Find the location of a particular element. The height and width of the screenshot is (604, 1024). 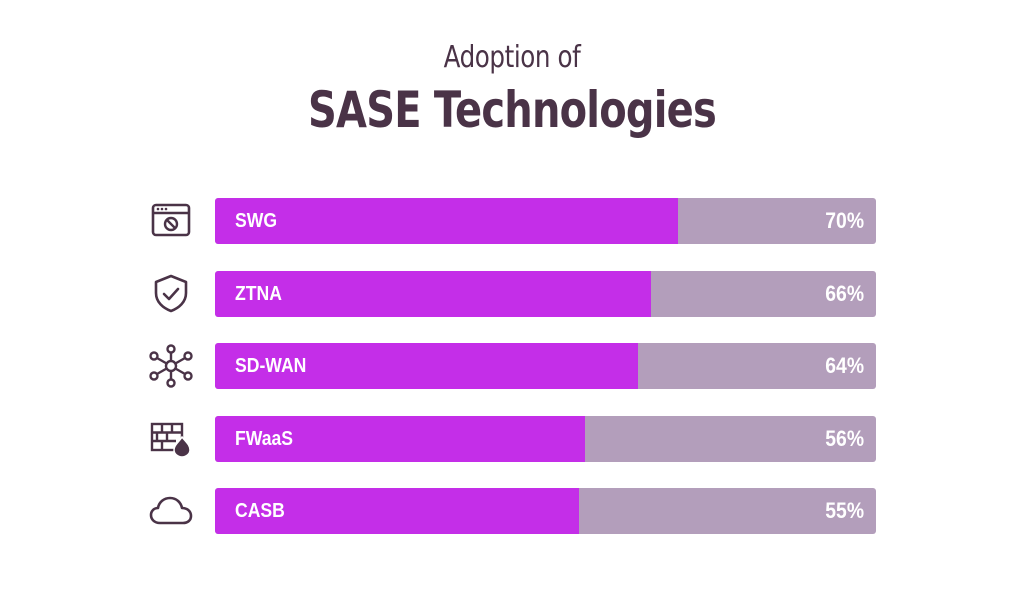

chart-subtitle: Adoption of is located at coordinates (512, 57).